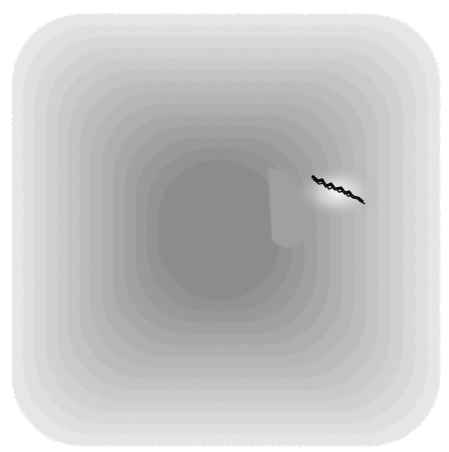  I want to click on crack-line-shadow, so click(339, 191).